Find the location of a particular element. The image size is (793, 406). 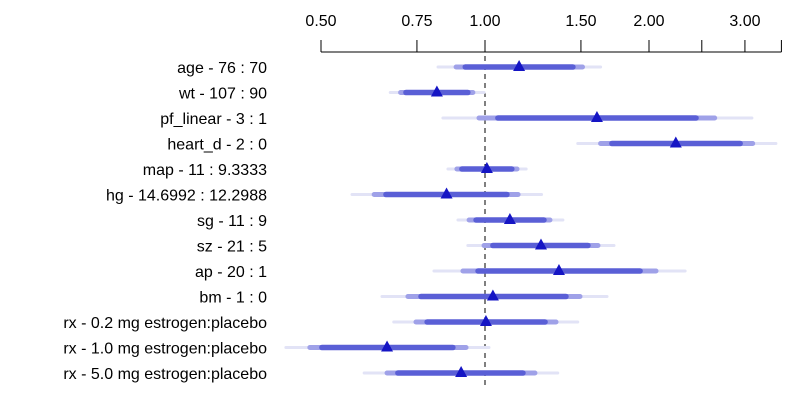

row-label: sz - 21 : 5 is located at coordinates (232, 247).